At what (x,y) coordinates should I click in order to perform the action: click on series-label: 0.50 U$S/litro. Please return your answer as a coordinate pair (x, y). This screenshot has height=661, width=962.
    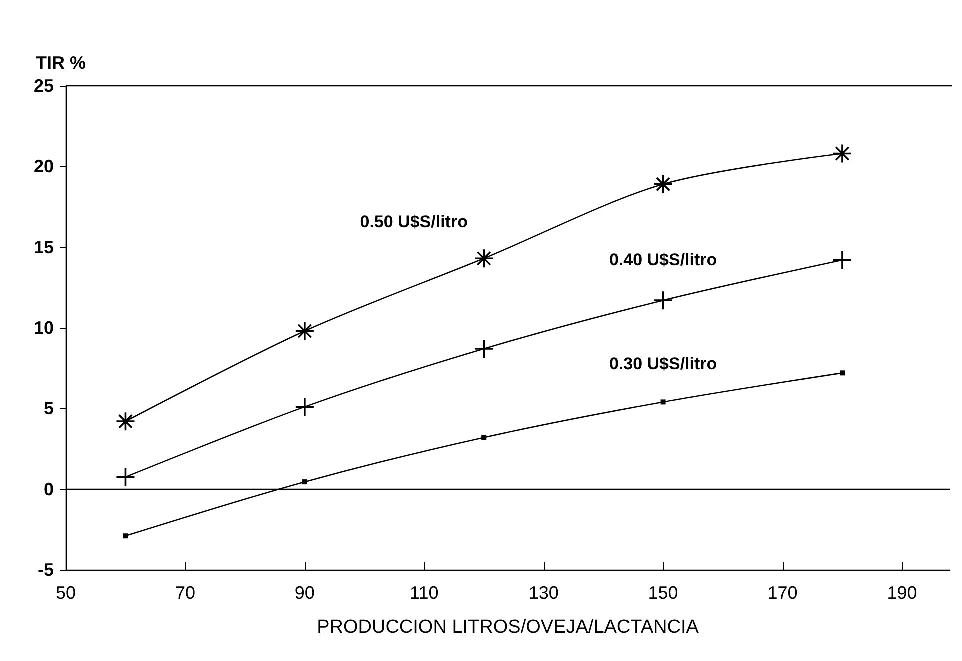
    Looking at the image, I should click on (414, 222).